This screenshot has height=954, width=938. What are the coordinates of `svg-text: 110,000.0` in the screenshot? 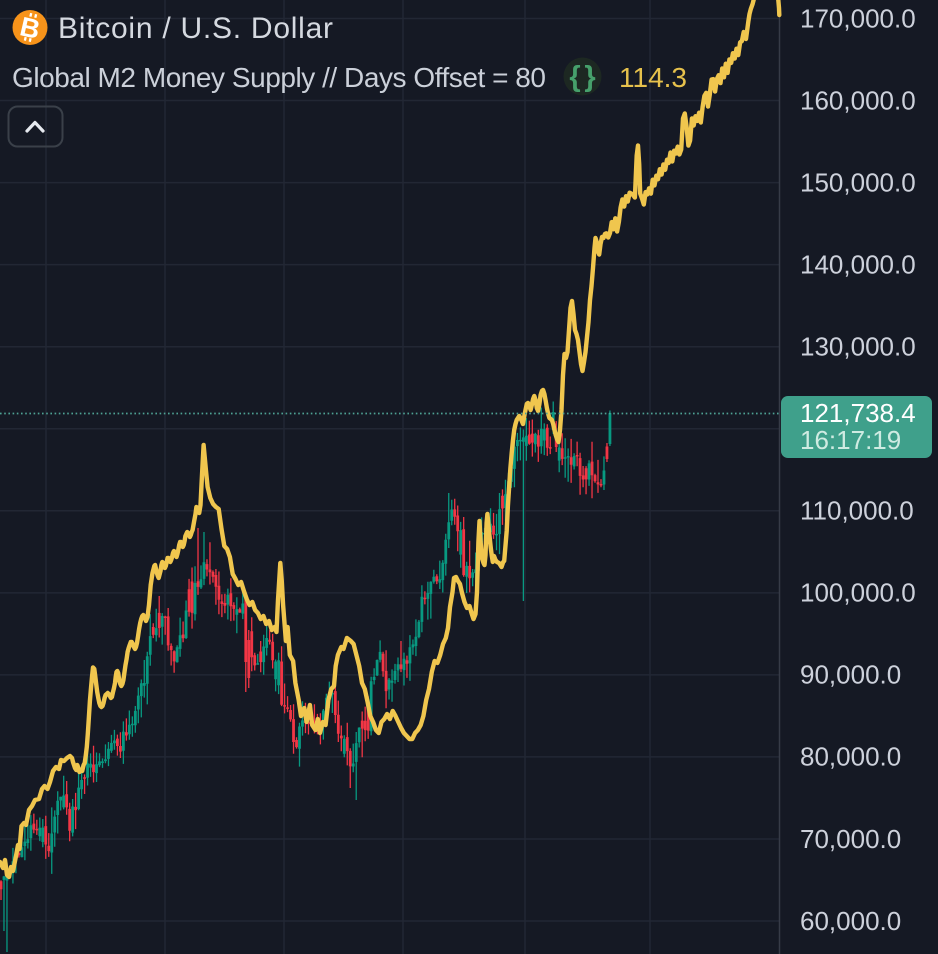 It's located at (857, 511).